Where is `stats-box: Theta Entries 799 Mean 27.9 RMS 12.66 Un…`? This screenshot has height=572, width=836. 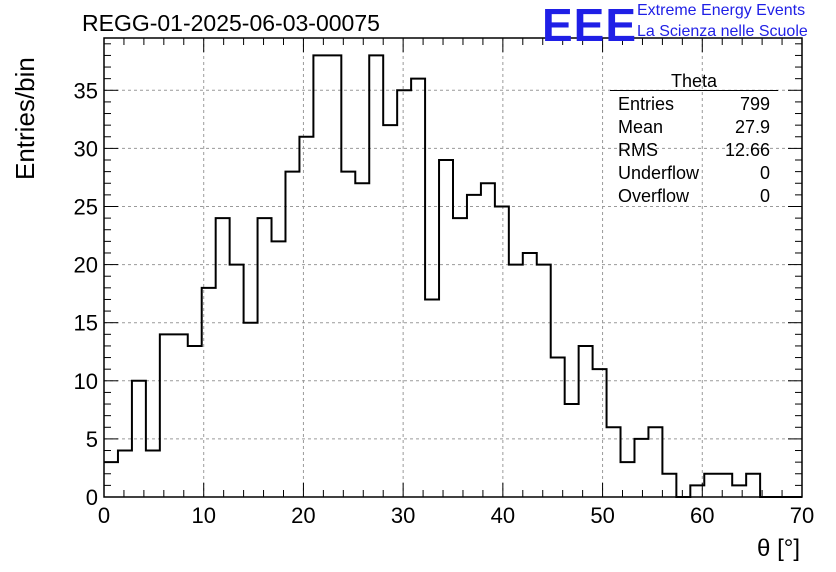
stats-box: Theta Entries 799 Mean 27.9 RMS 12.66 Un… is located at coordinates (694, 140).